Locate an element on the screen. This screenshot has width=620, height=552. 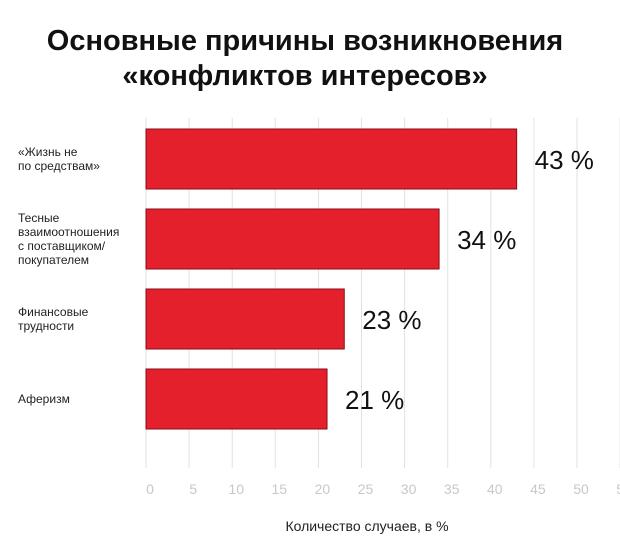
category-label: Аферизм is located at coordinates (44, 399).